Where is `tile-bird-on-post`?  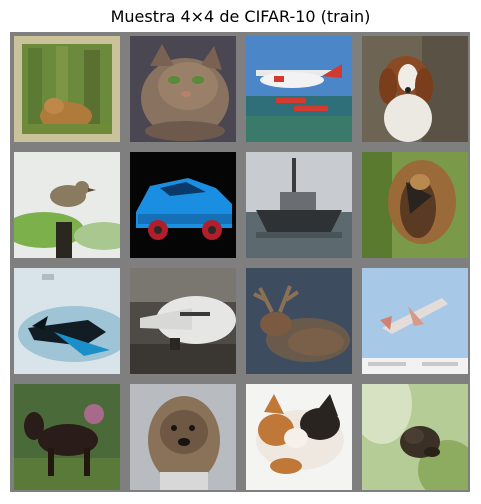 tile-bird-on-post is located at coordinates (67, 205).